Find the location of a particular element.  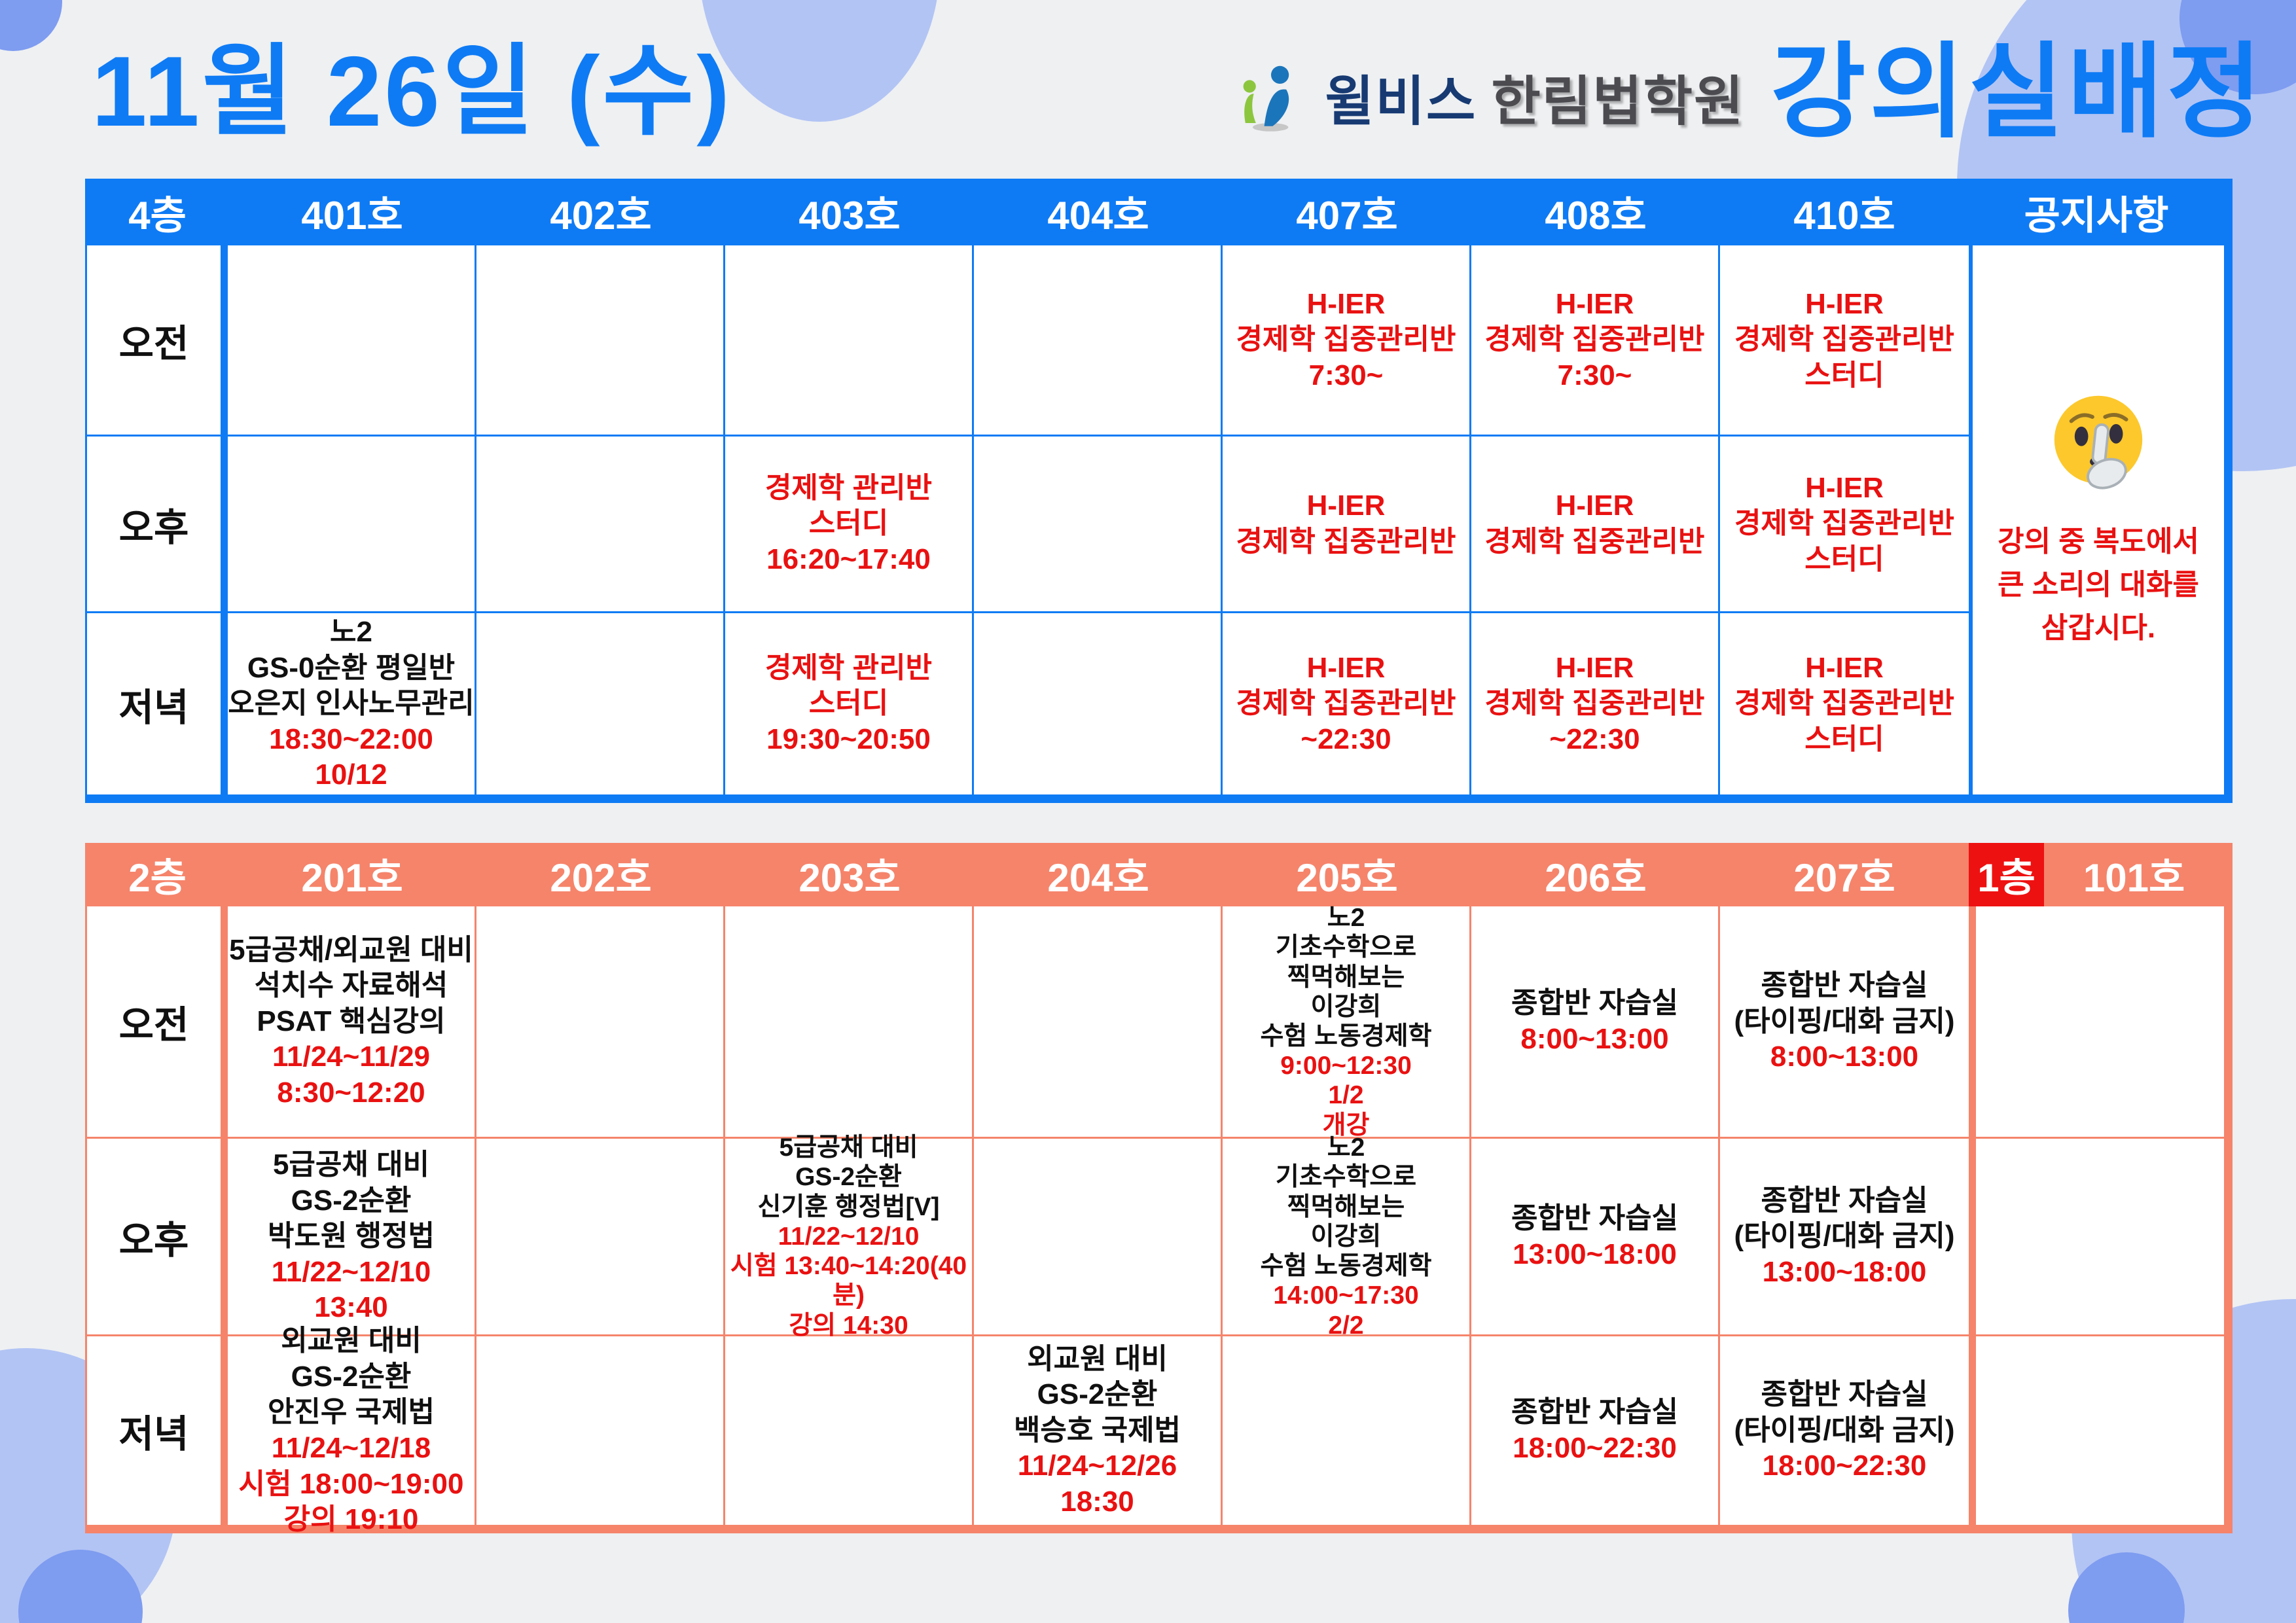

notice-text: 강의 중 복도에서 큰 소리의 대화를 삼갑시다. is located at coordinates (2098, 585).